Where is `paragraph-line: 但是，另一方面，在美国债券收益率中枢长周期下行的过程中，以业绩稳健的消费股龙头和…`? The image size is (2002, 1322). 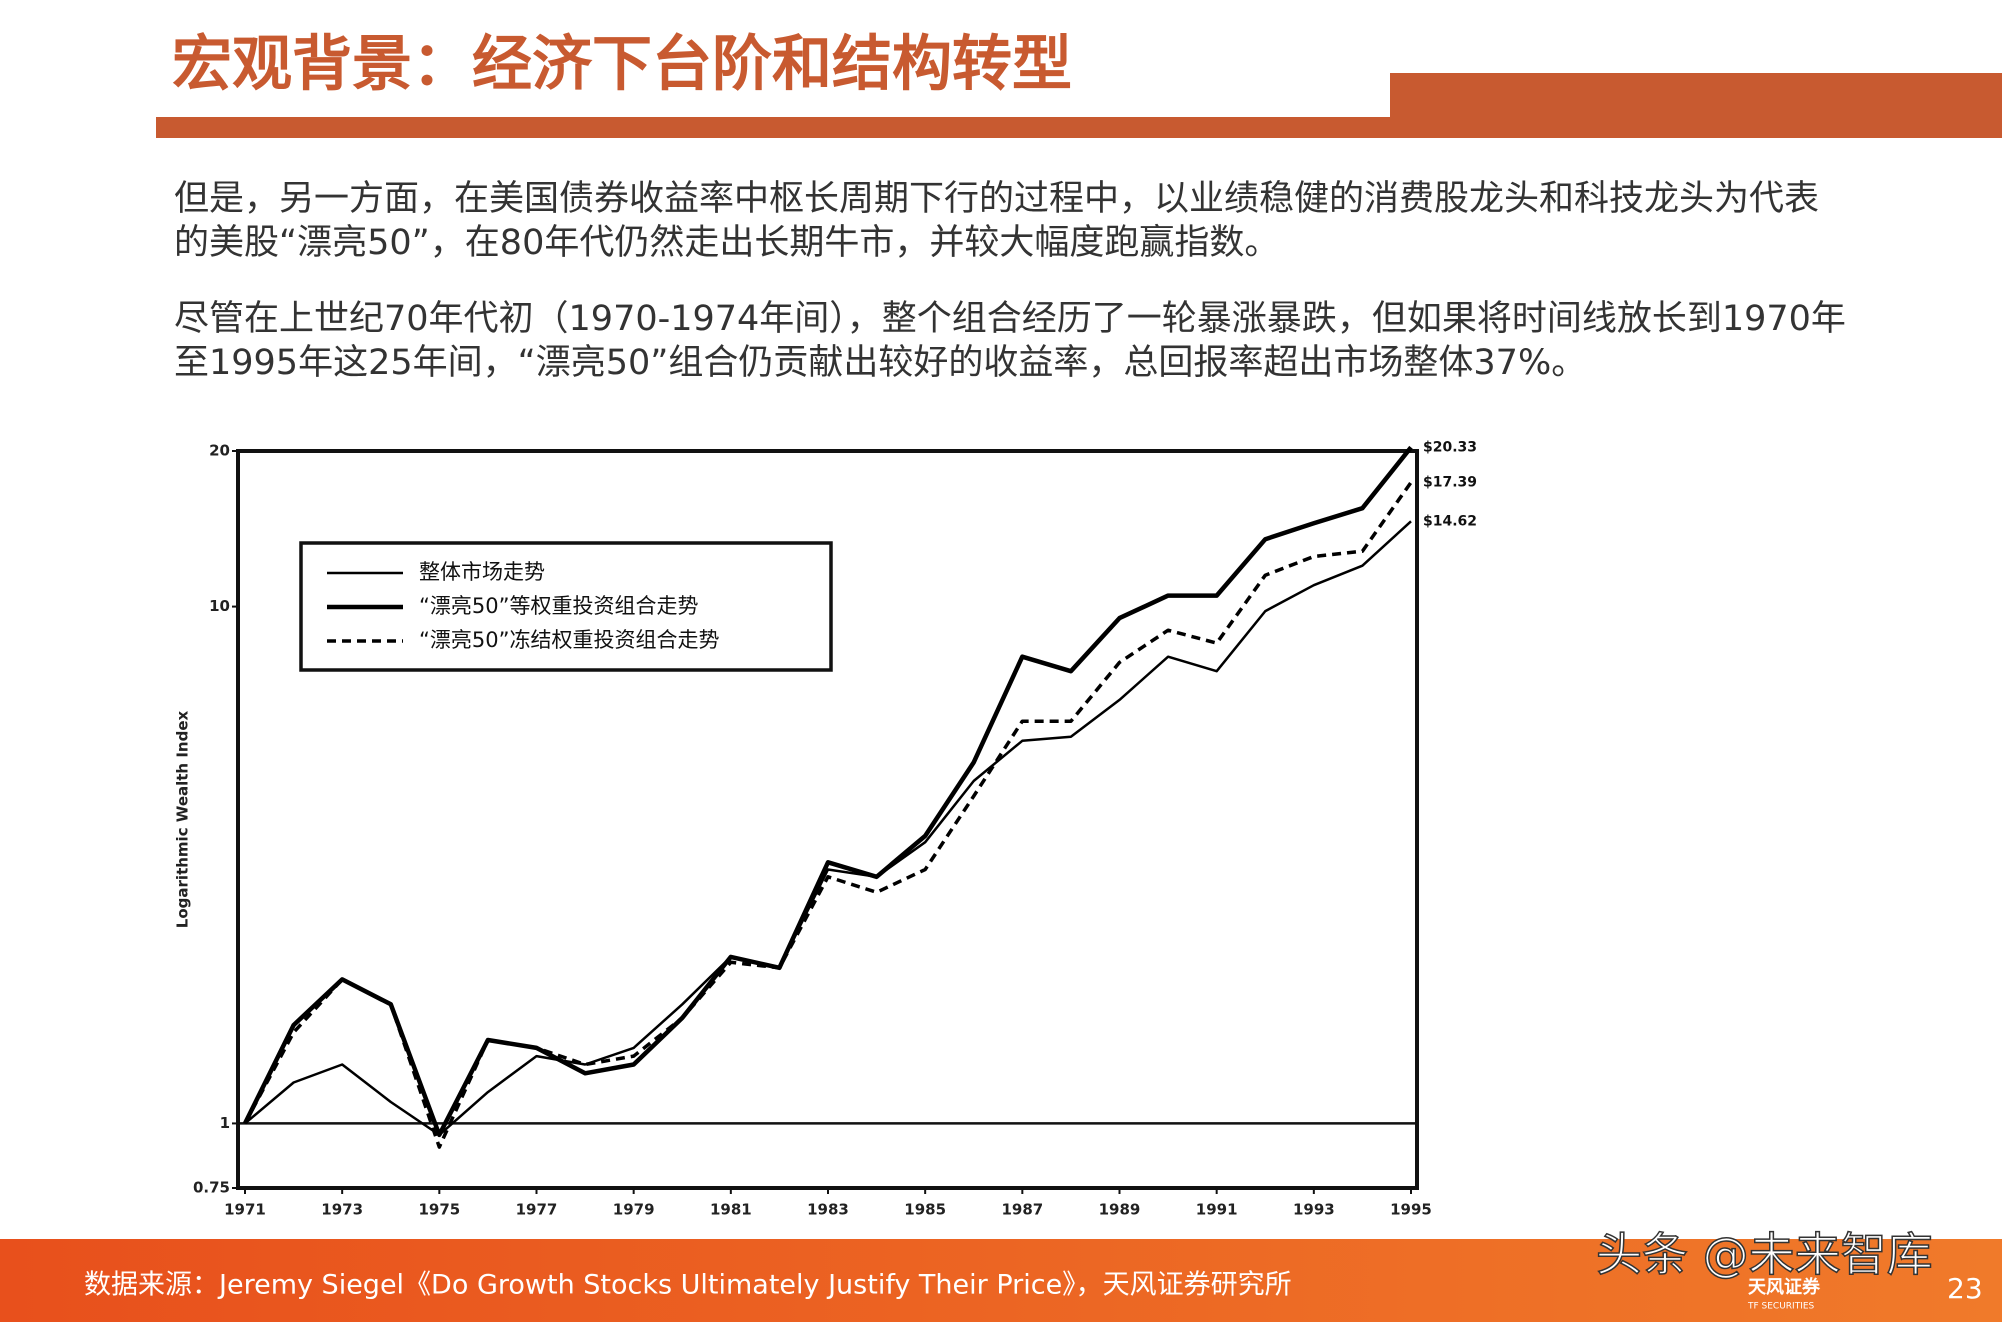
paragraph-line: 但是，另一方面，在美国债券收益率中枢长周期下行的过程中，以业绩稳健的消费股龙头和… is located at coordinates (996, 199).